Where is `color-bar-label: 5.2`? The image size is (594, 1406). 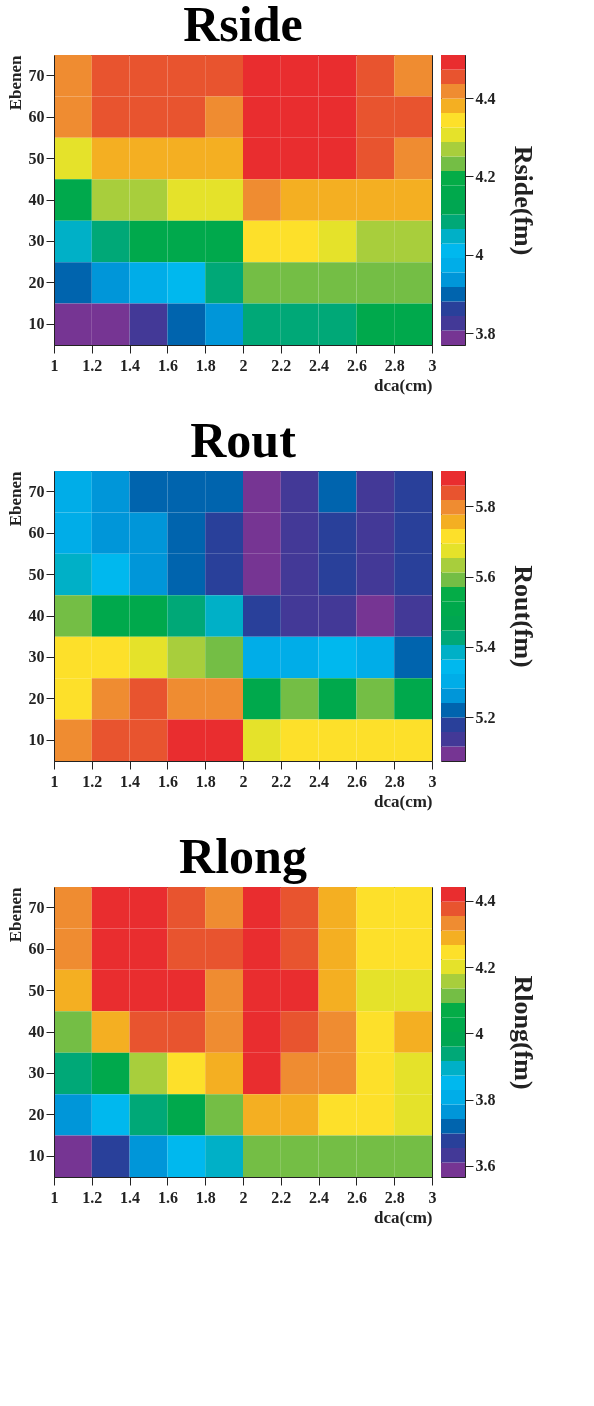
color-bar-label: 5.2 is located at coordinates (485, 717).